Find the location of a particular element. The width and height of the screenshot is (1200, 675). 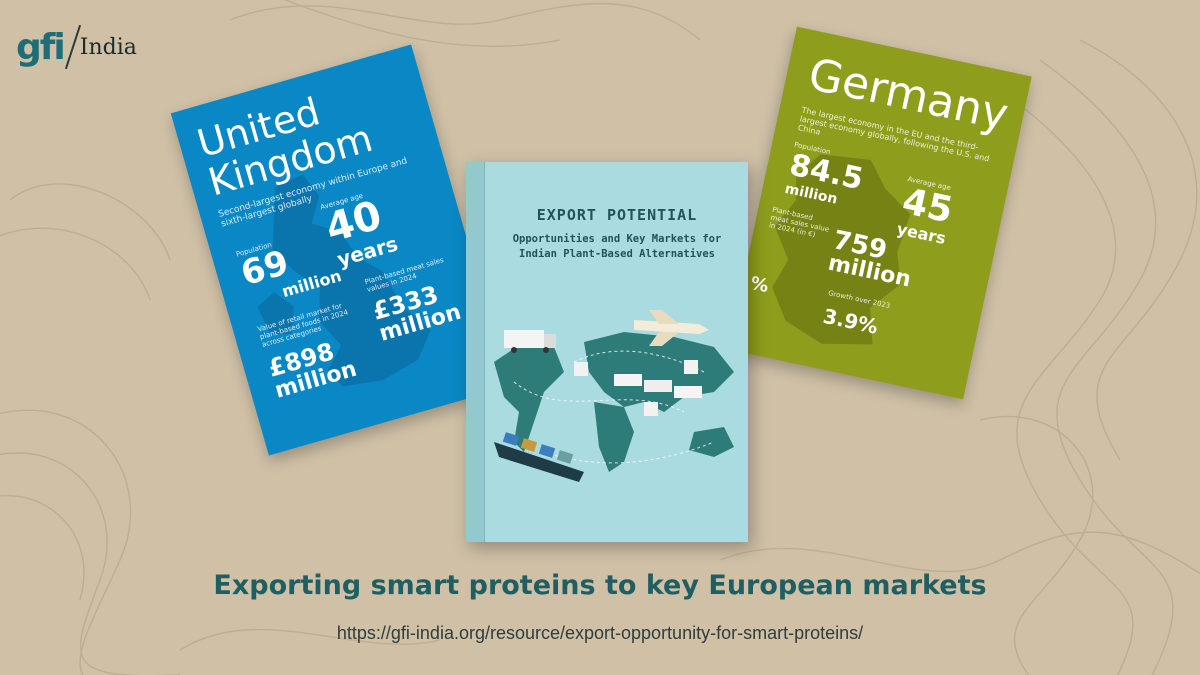

logo-region: India is located at coordinates (108, 47).